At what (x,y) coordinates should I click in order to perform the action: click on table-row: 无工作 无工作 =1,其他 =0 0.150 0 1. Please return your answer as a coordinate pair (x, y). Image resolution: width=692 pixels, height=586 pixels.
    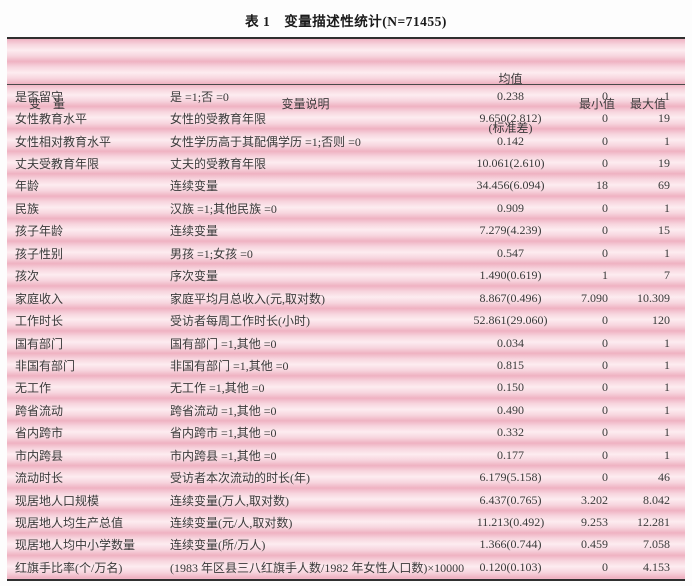
    Looking at the image, I should click on (346, 388).